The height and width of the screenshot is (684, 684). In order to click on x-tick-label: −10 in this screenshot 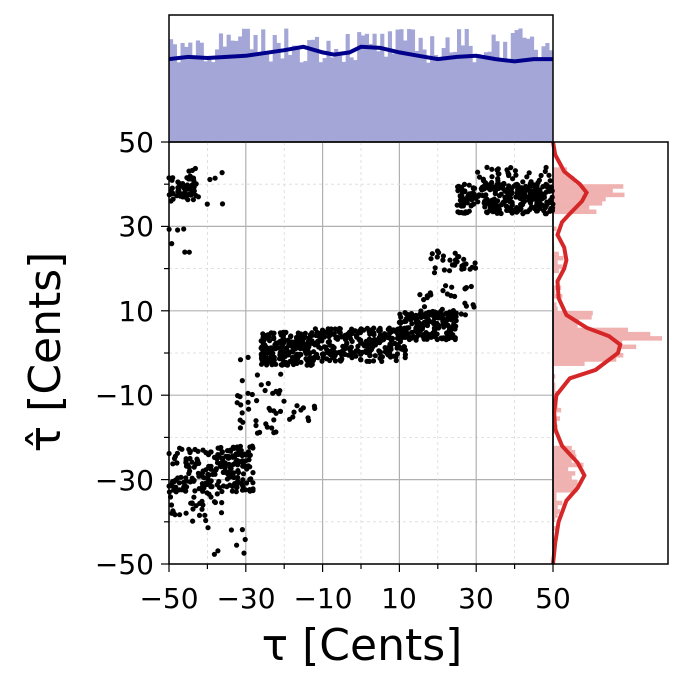, I will do `click(322, 598)`.